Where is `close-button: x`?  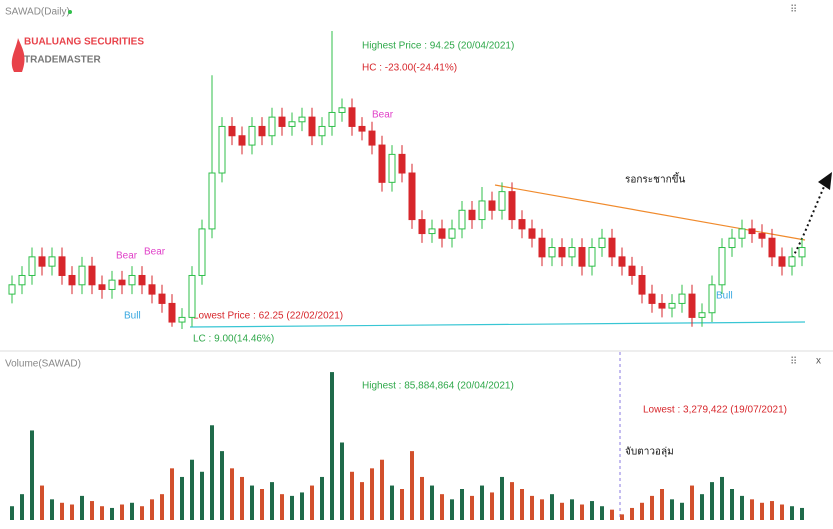 close-button: x is located at coordinates (818, 361).